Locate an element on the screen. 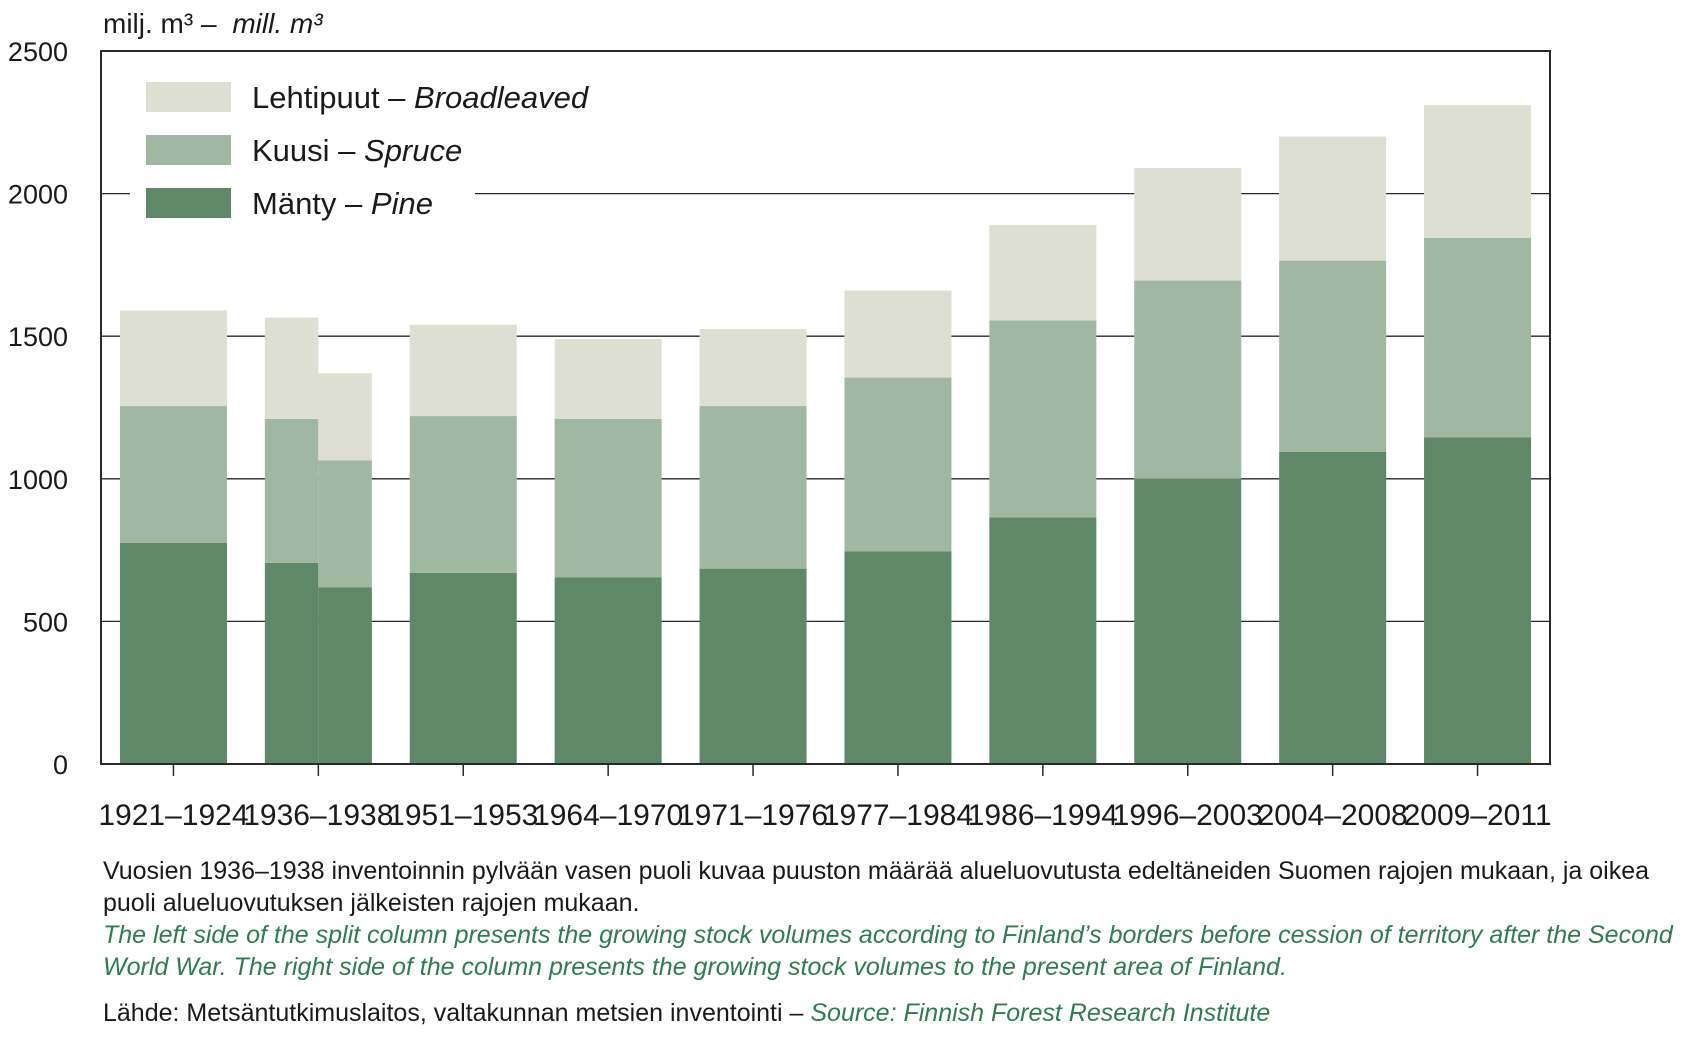 This screenshot has height=1044, width=1696. legend-label: Lehtipuut – Broadleaved is located at coordinates (421, 97).